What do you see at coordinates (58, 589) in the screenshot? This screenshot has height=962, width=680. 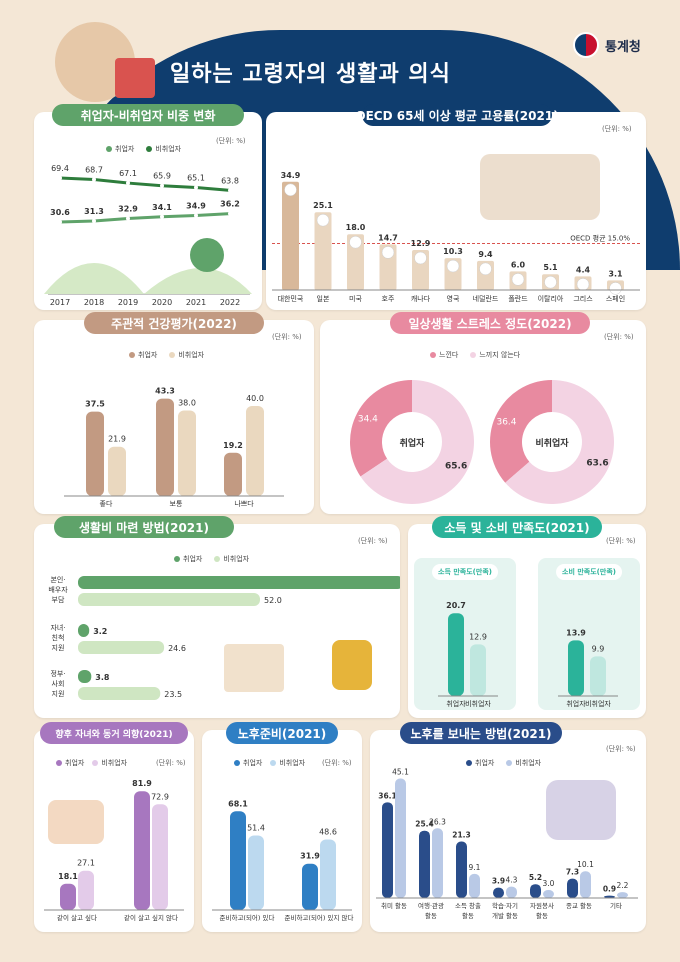 I see `tick-label: 배우자` at bounding box center [58, 589].